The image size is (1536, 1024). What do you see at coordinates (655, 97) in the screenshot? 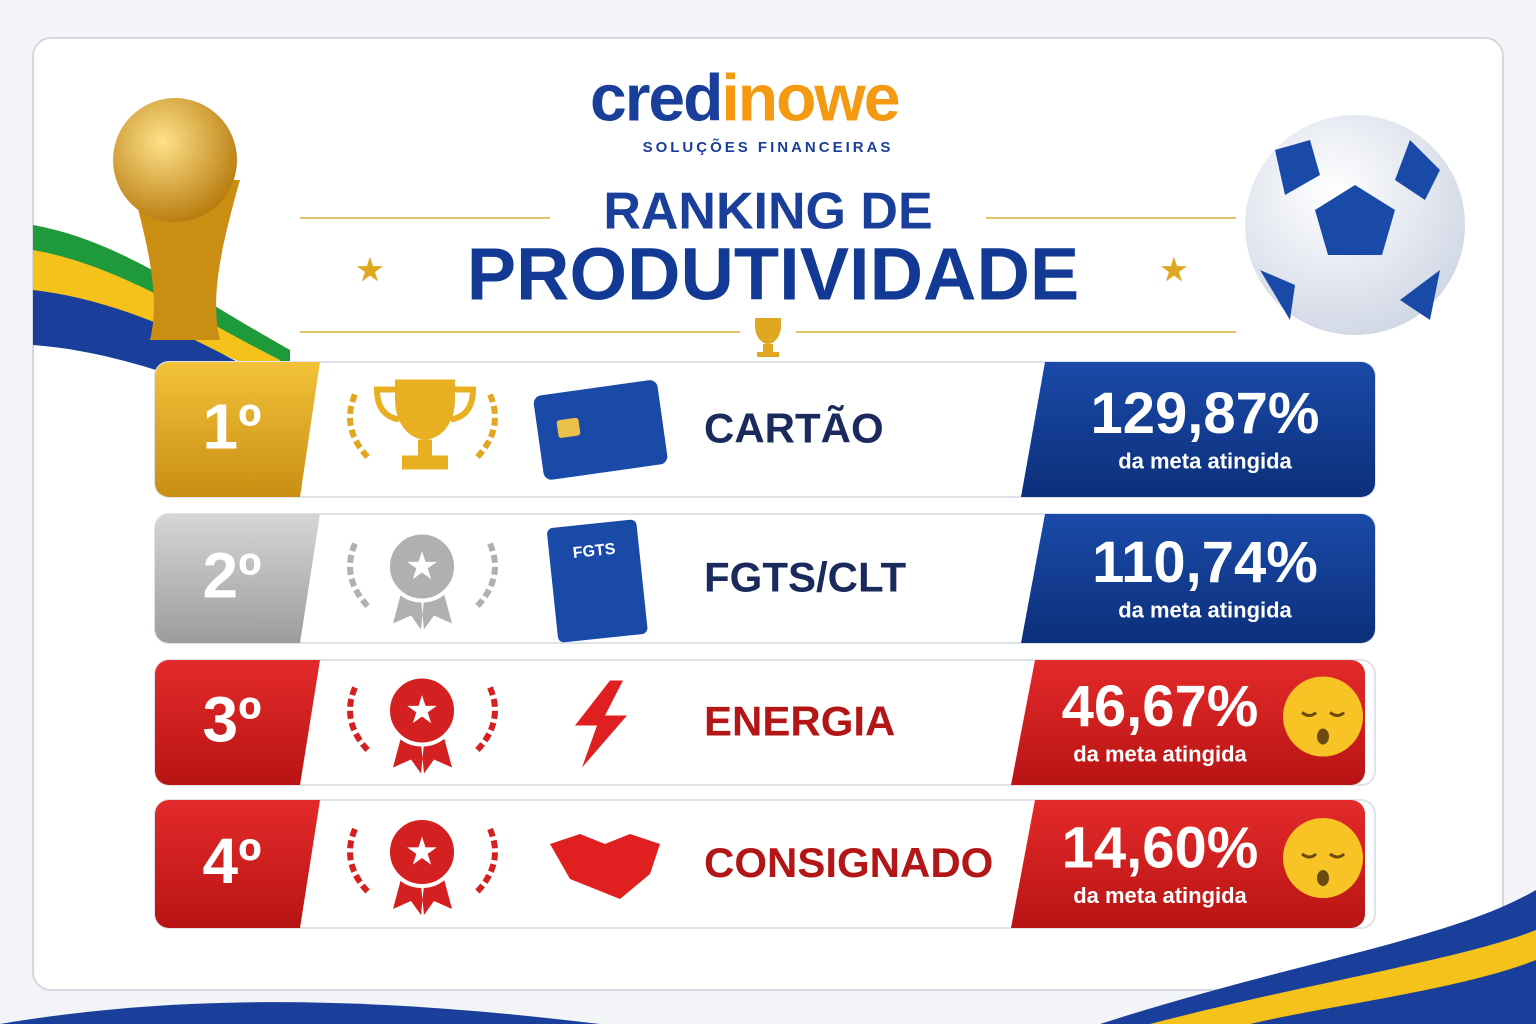
I see `logo-cred: cred` at bounding box center [655, 97].